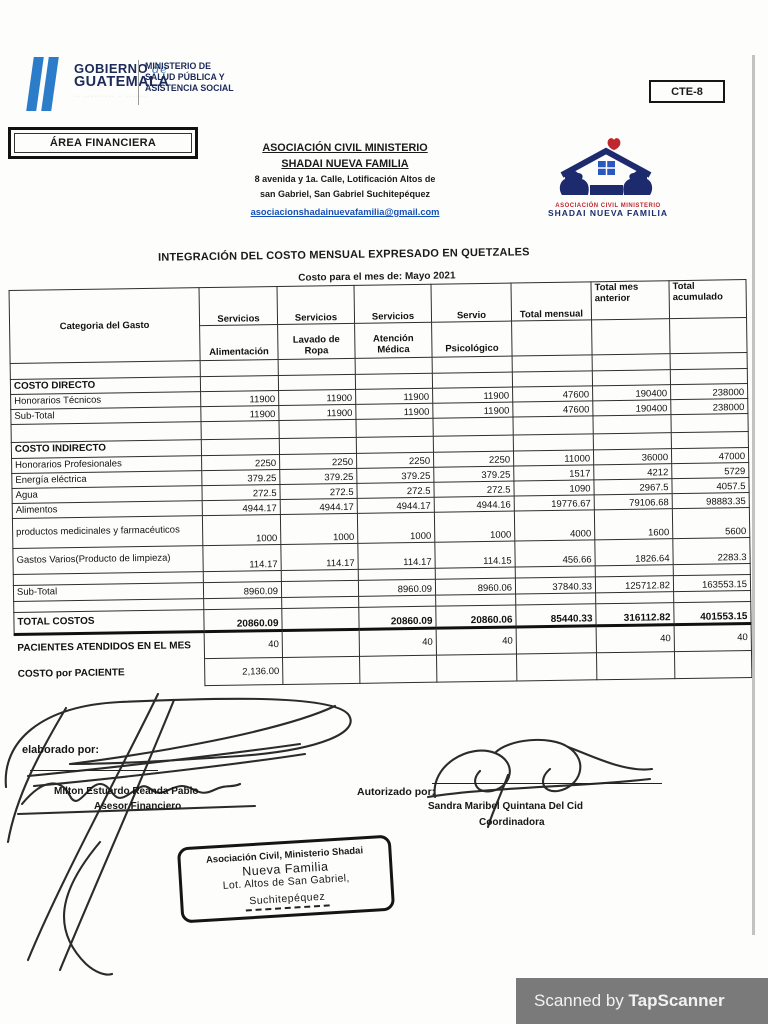 This screenshot has width=768, height=1024. Describe the element at coordinates (551, 301) in the screenshot. I see `header-total-mensual: Total mensual` at that location.